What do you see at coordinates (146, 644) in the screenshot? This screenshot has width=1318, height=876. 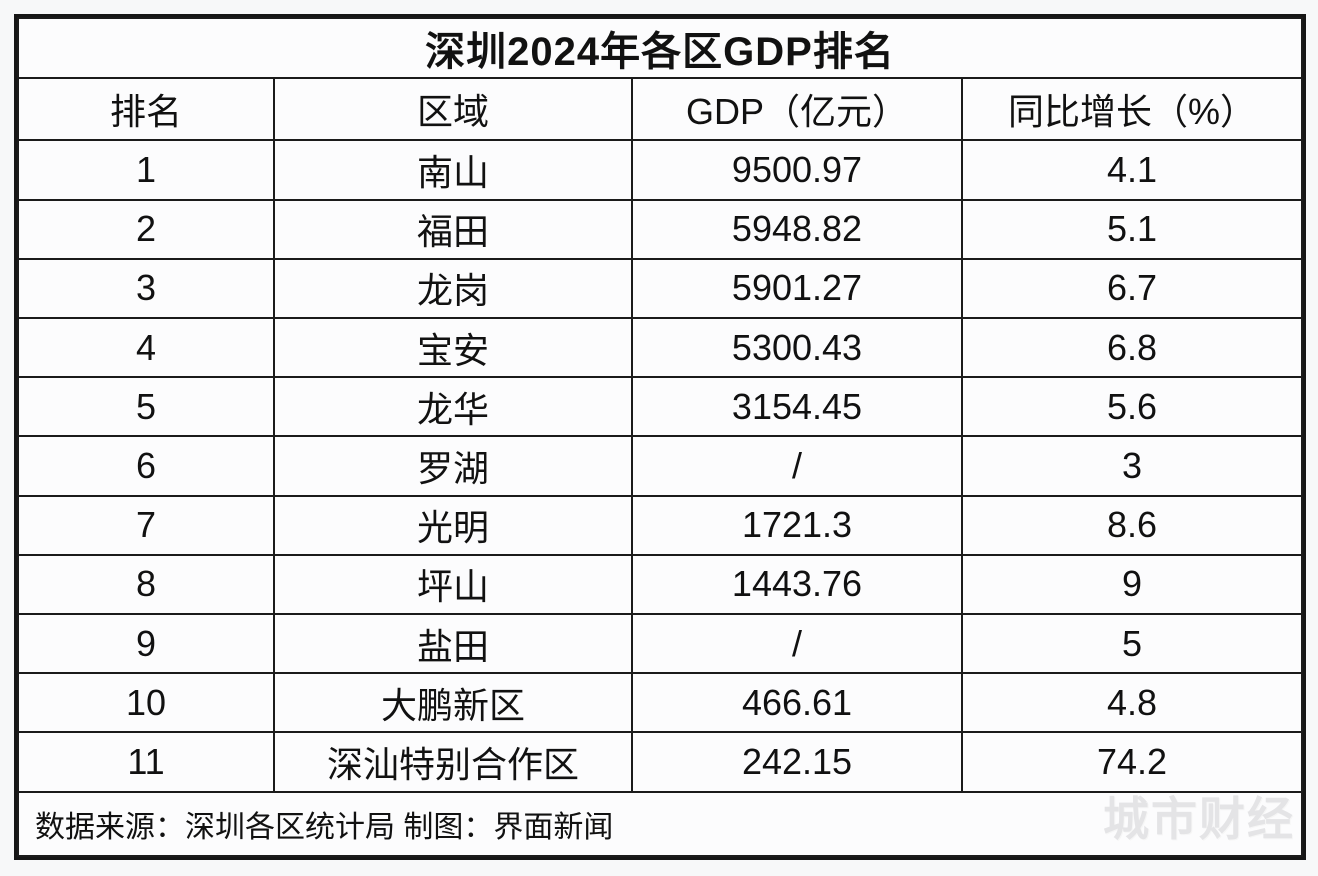 I see `rank-cell: 9` at bounding box center [146, 644].